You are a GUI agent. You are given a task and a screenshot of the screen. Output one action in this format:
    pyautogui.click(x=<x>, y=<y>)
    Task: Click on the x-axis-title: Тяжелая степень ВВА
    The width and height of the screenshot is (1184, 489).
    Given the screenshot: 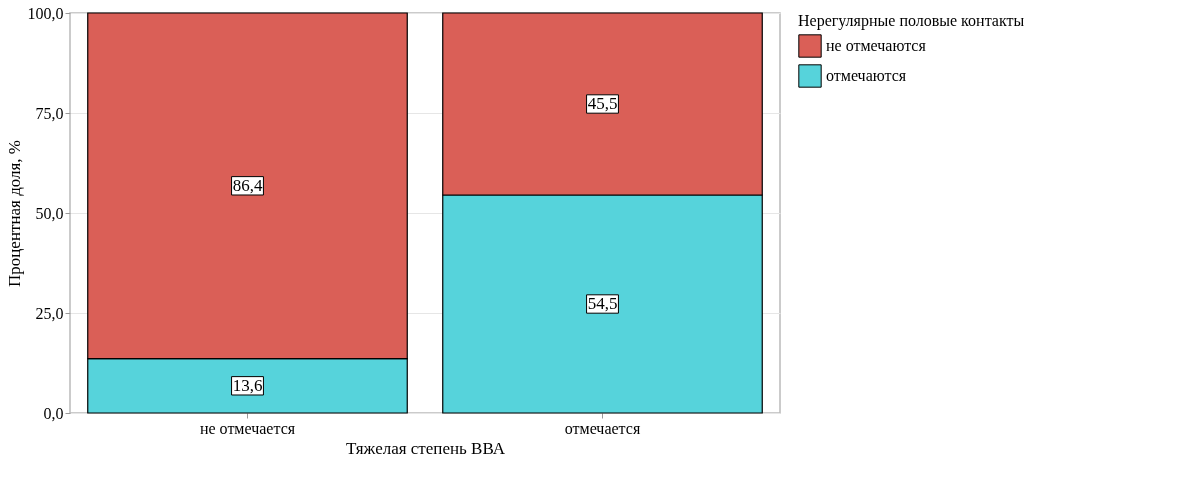 What is the action you would take?
    pyautogui.click(x=426, y=448)
    